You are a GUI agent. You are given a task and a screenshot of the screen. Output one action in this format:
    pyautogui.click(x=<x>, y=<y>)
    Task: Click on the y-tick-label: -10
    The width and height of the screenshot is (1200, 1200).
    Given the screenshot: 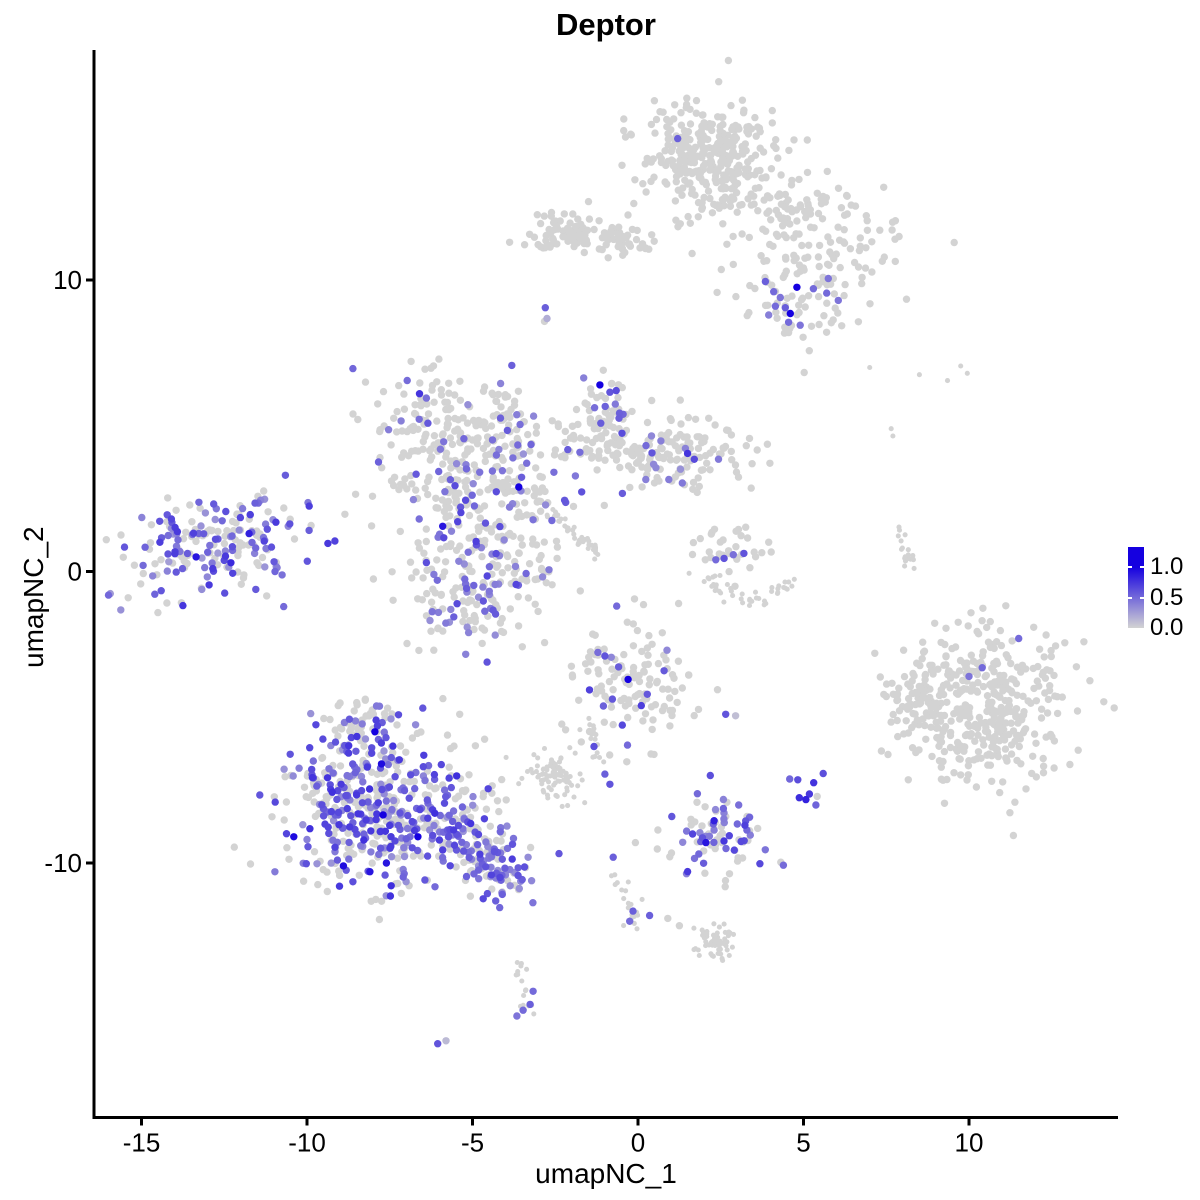 What is the action you would take?
    pyautogui.click(x=63, y=863)
    